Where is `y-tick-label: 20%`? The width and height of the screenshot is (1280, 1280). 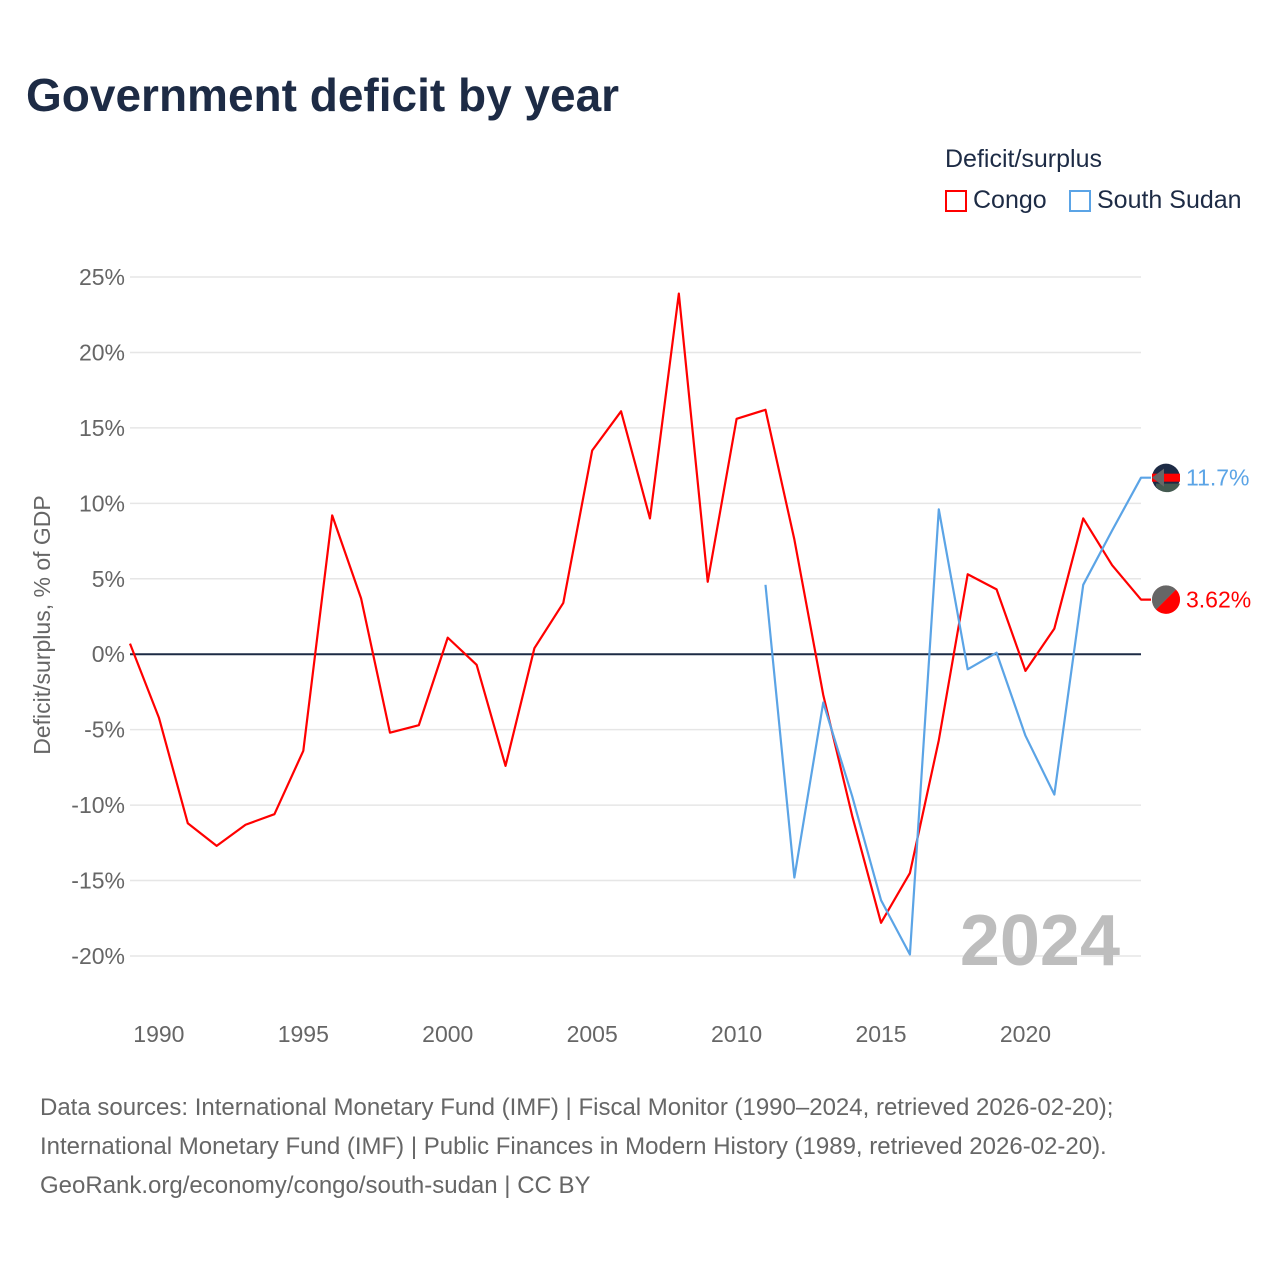
y-tick-label: 20% is located at coordinates (102, 352).